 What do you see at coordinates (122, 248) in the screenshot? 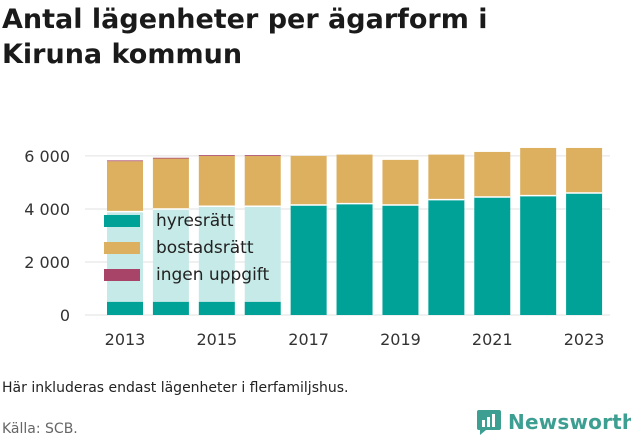
I see `legend-swatch-bostadsrätt` at bounding box center [122, 248].